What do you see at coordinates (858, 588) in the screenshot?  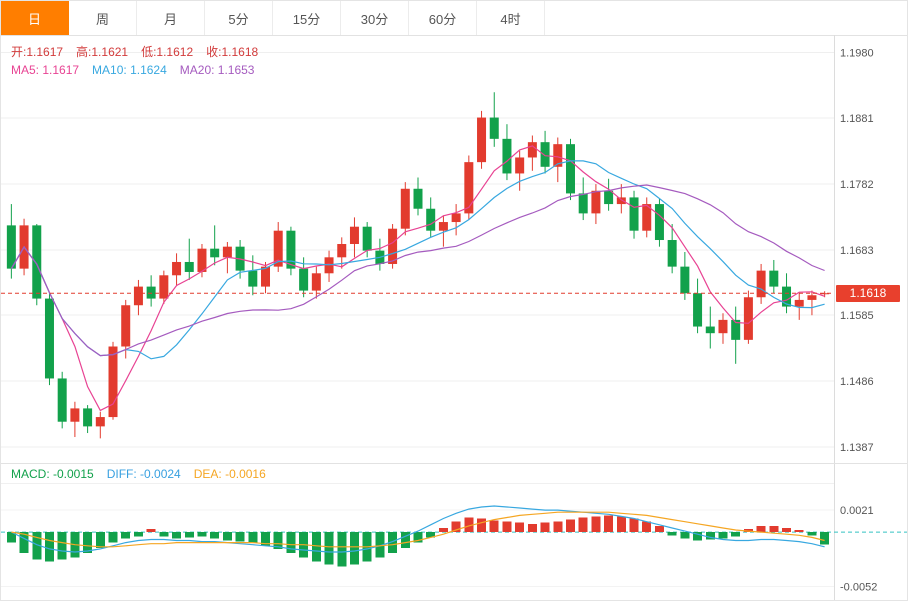 I see `macd-axis-label: -0.0052` at bounding box center [858, 588].